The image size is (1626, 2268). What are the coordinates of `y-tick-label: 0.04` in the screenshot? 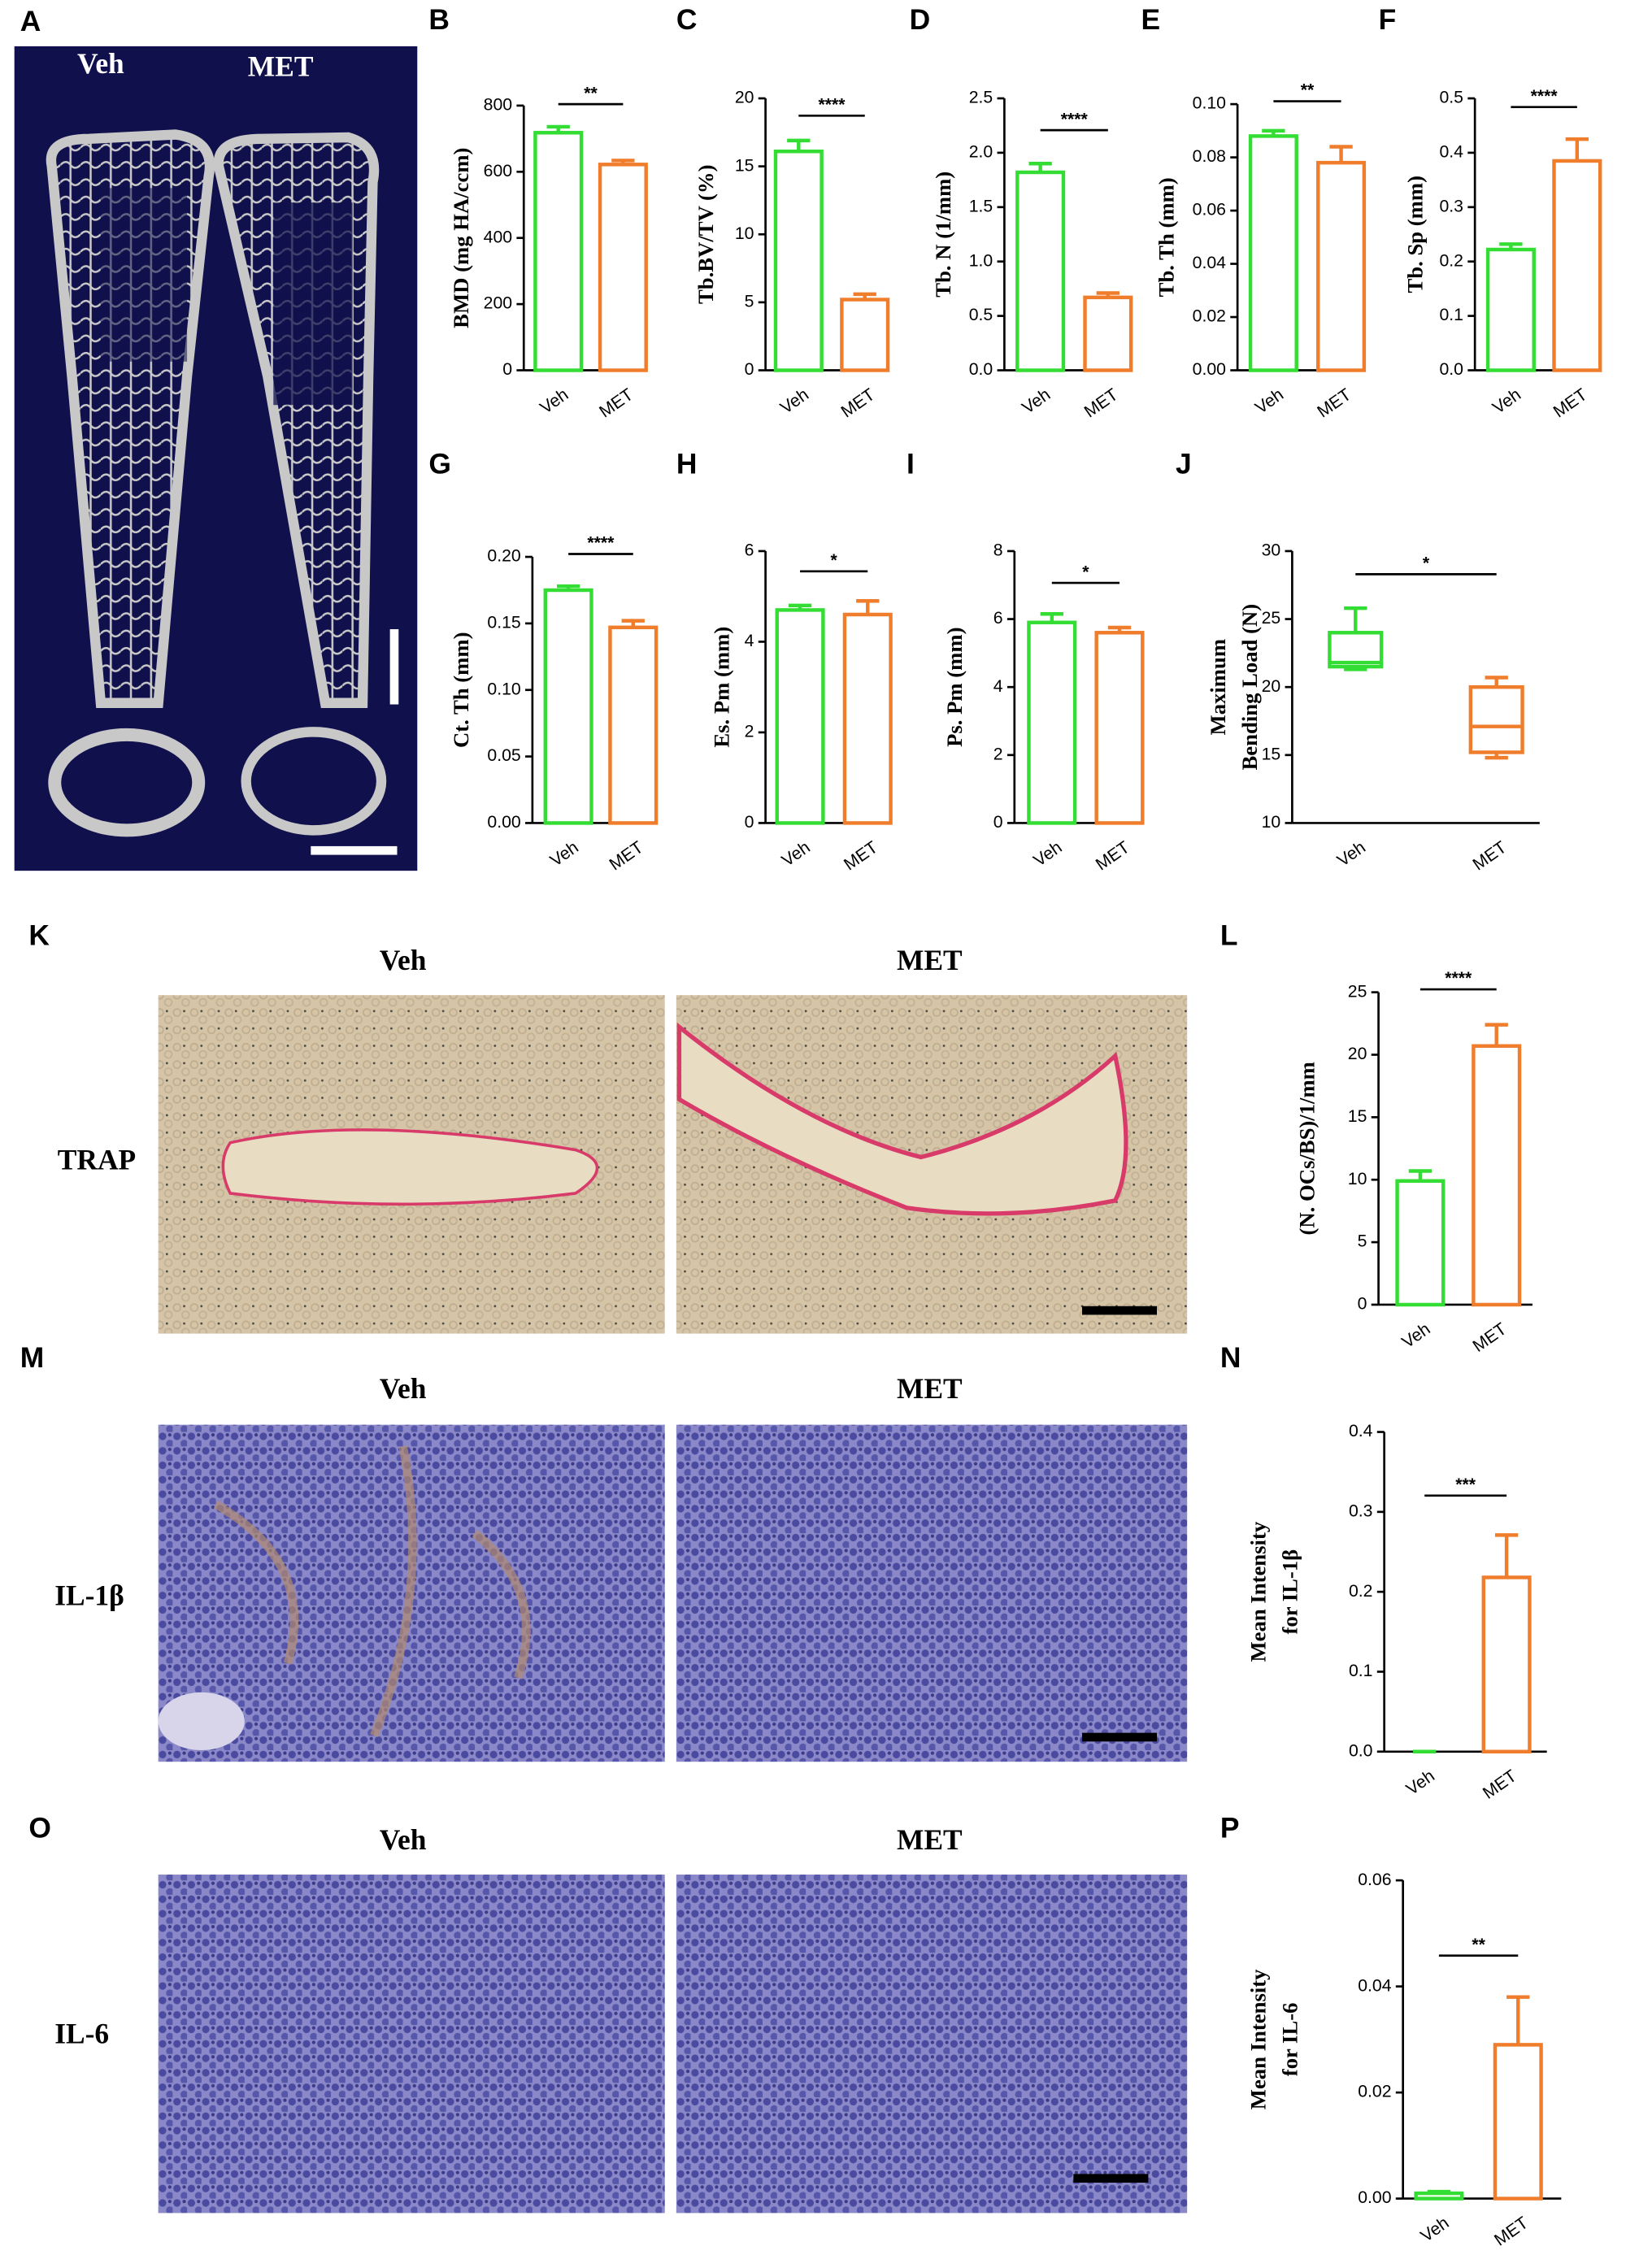 It's located at (1374, 1985).